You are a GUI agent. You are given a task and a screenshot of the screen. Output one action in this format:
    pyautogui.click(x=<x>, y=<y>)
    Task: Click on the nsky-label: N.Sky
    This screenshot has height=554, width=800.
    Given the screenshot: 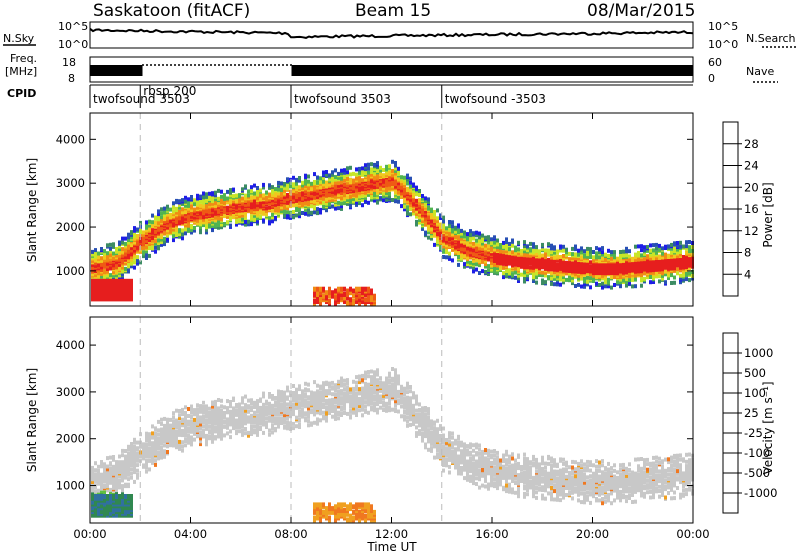 What is the action you would take?
    pyautogui.click(x=19, y=38)
    